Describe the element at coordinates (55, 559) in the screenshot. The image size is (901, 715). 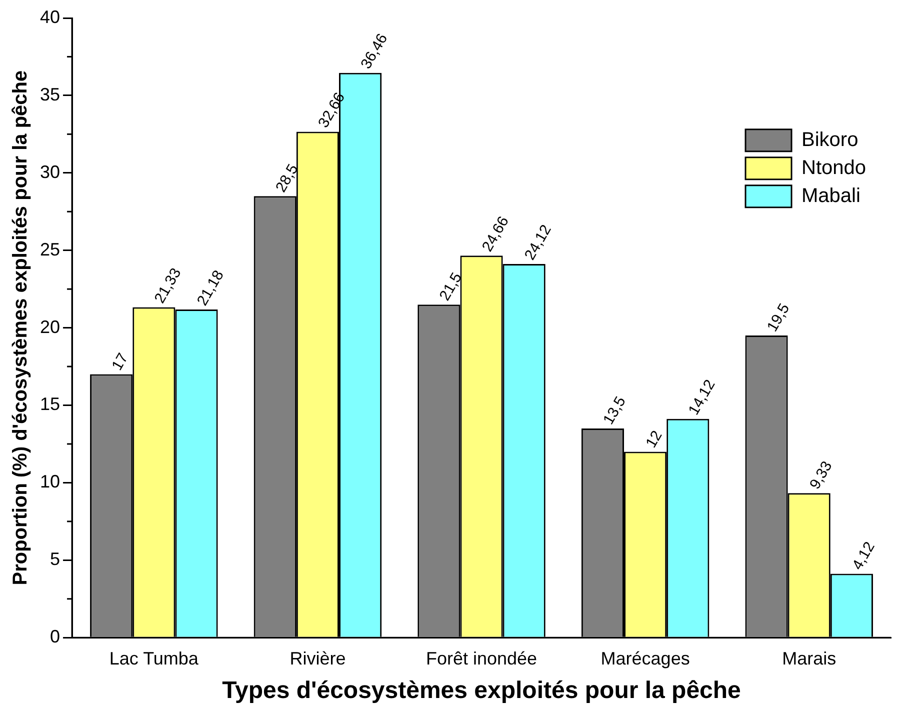
I see `y-tick-label: 5` at that location.